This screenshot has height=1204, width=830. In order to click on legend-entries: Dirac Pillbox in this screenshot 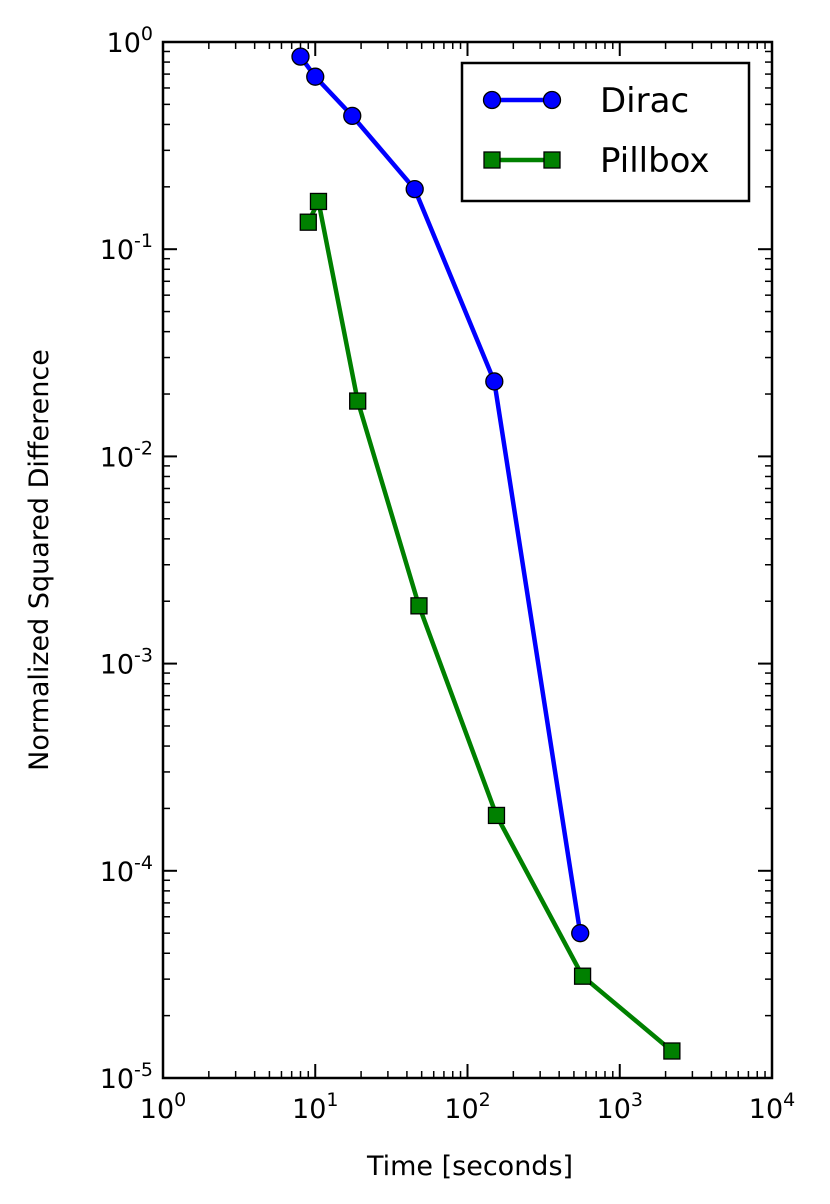, I will do `click(596, 131)`.